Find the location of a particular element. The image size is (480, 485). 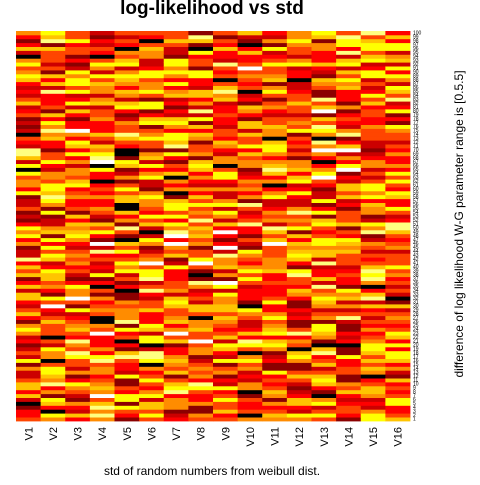

row-label: 92 is located at coordinates (416, 65).